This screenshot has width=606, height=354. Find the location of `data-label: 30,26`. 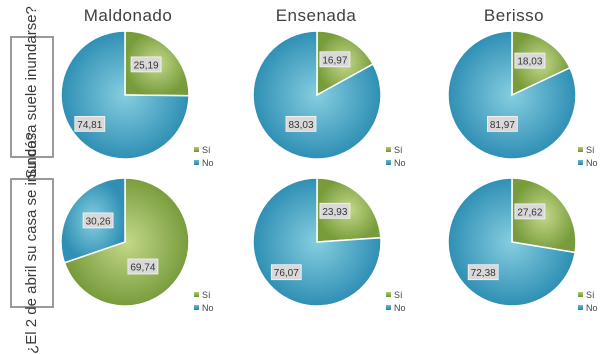

data-label: 30,26 is located at coordinates (98, 221).